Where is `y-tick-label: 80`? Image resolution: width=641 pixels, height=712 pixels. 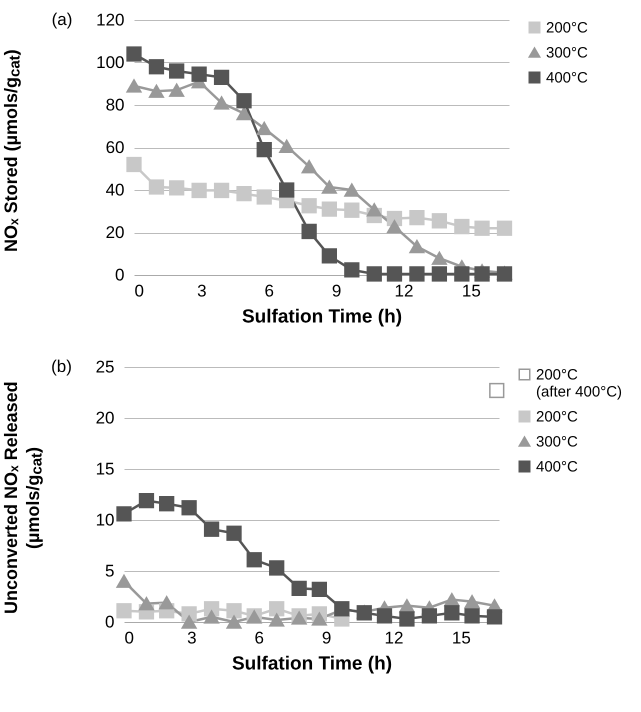
y-tick-label: 80 is located at coordinates (115, 105).